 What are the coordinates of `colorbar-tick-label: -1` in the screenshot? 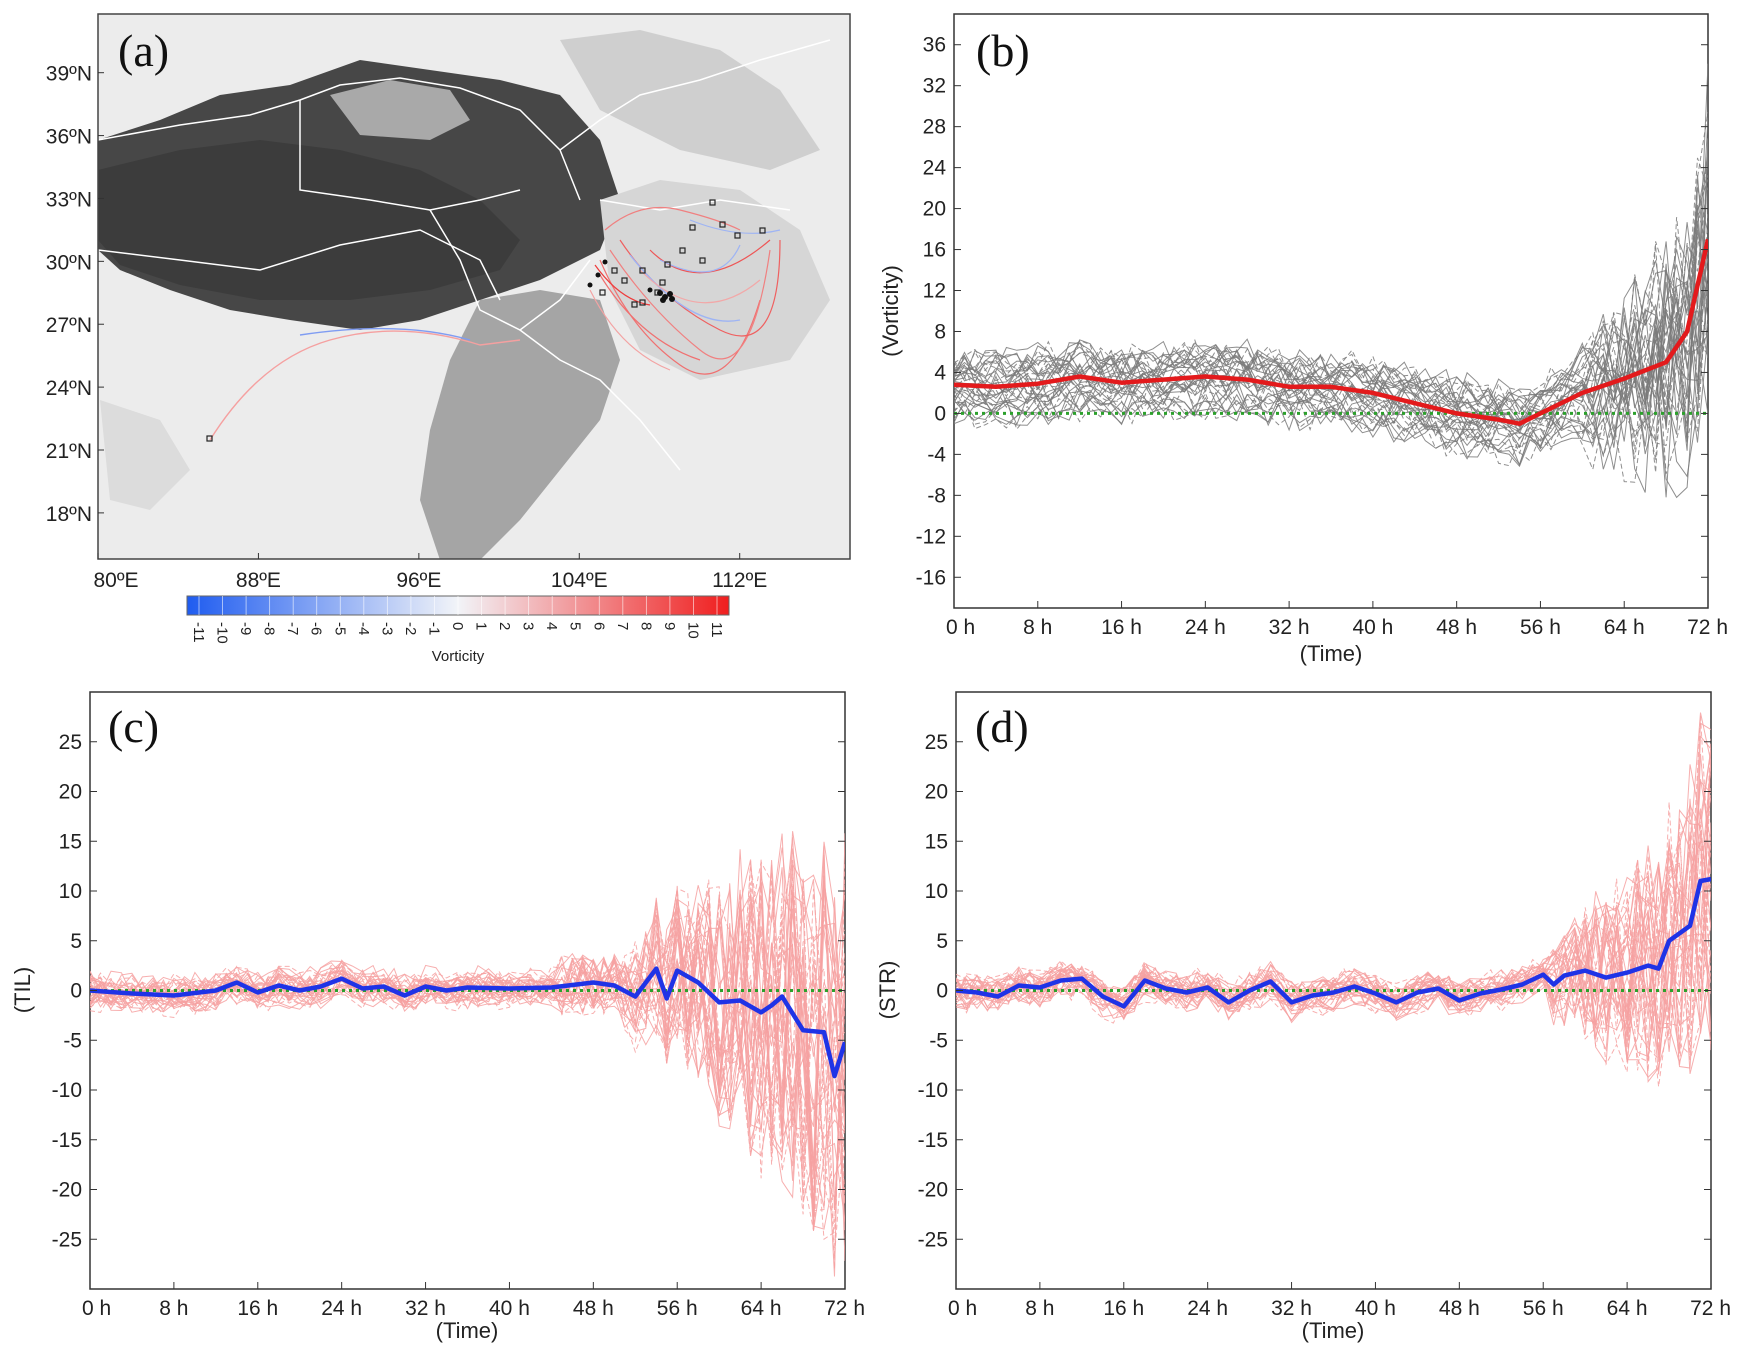 It's located at (433, 628).